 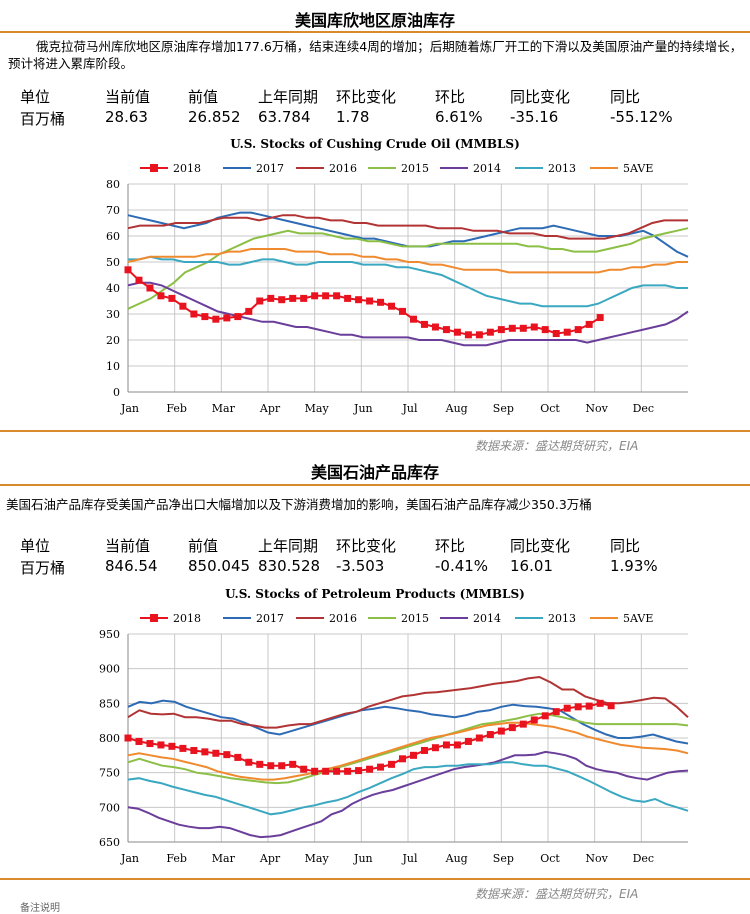 What do you see at coordinates (214, 117) in the screenshot?
I see `stats-value-2: 26.852` at bounding box center [214, 117].